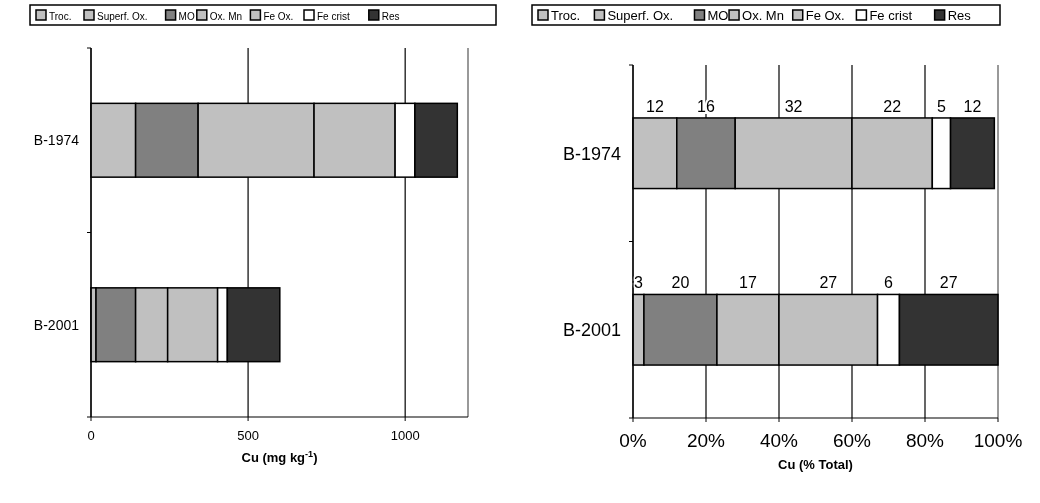  I want to click on data-label: 17, so click(748, 283).